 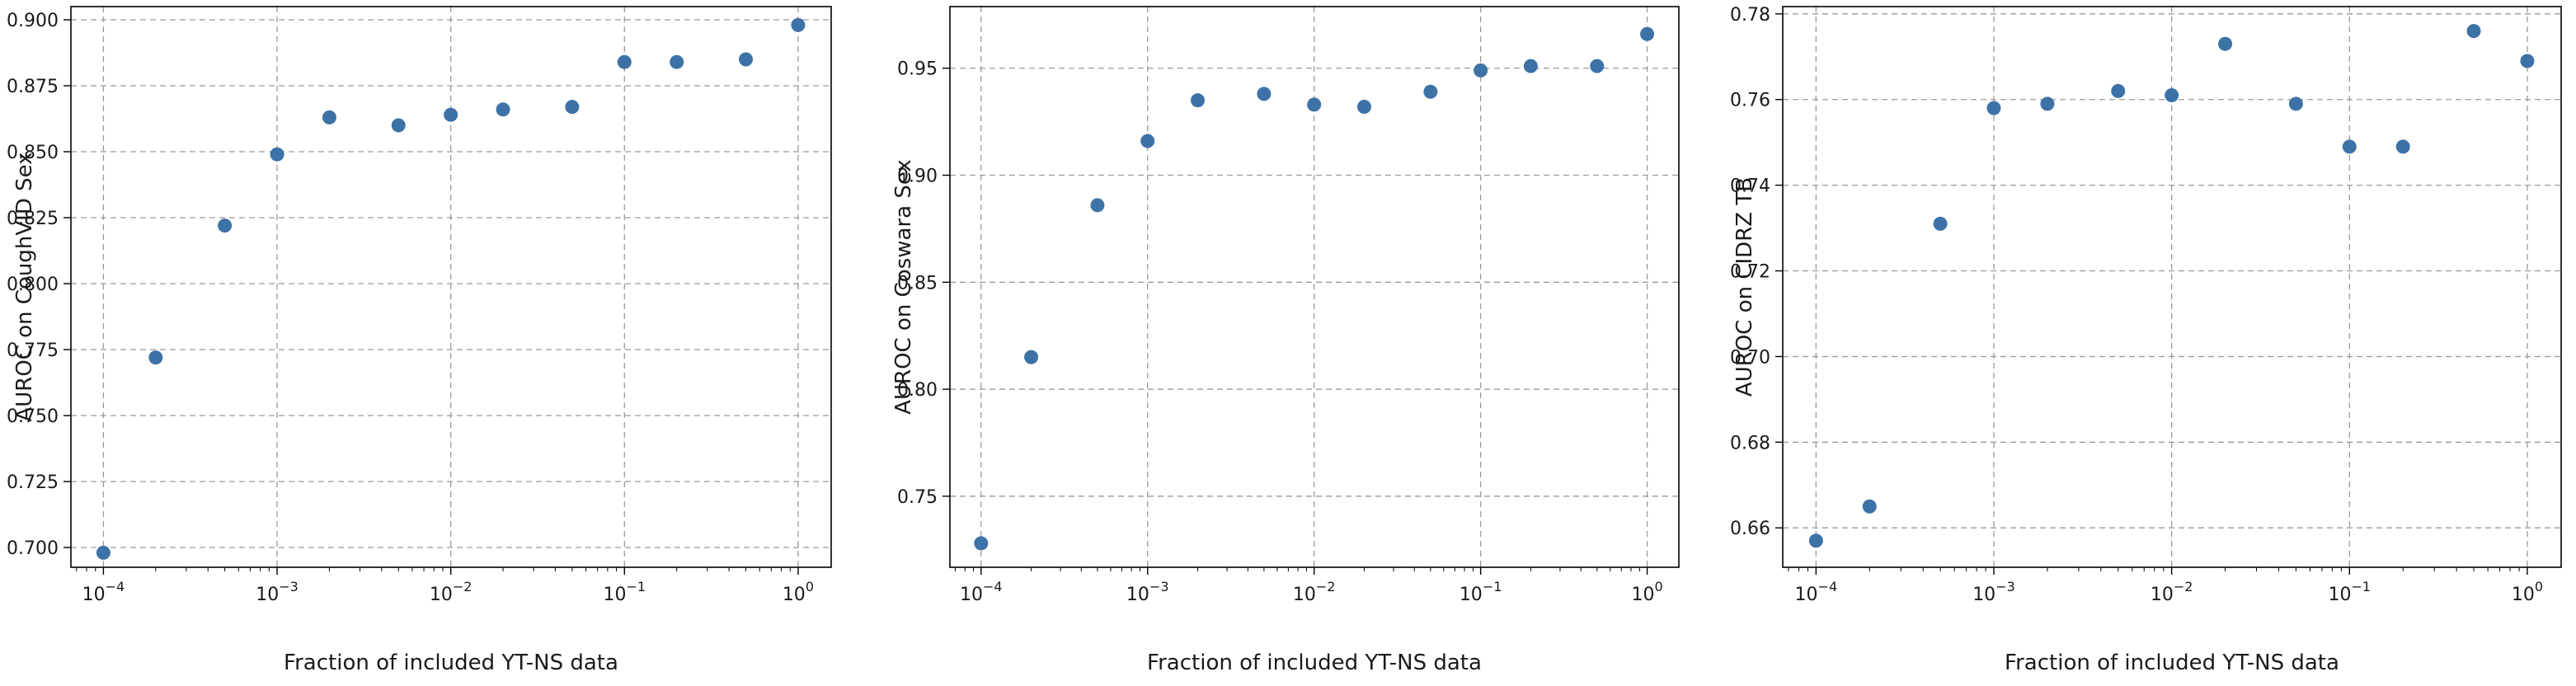 What do you see at coordinates (1744, 287) in the screenshot?
I see `y-axis-title: AUROC on CIDRZ TB` at bounding box center [1744, 287].